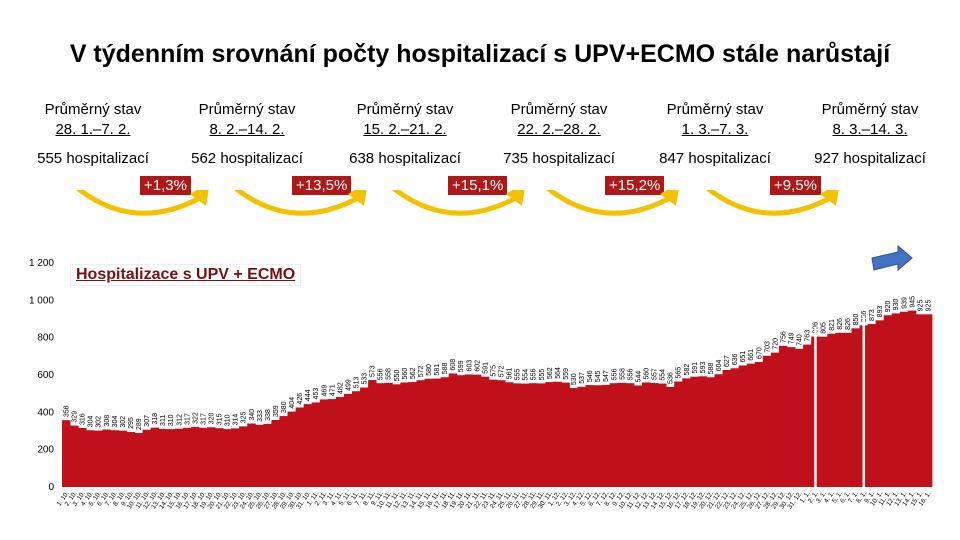  I want to click on data-label: 602, so click(477, 366).